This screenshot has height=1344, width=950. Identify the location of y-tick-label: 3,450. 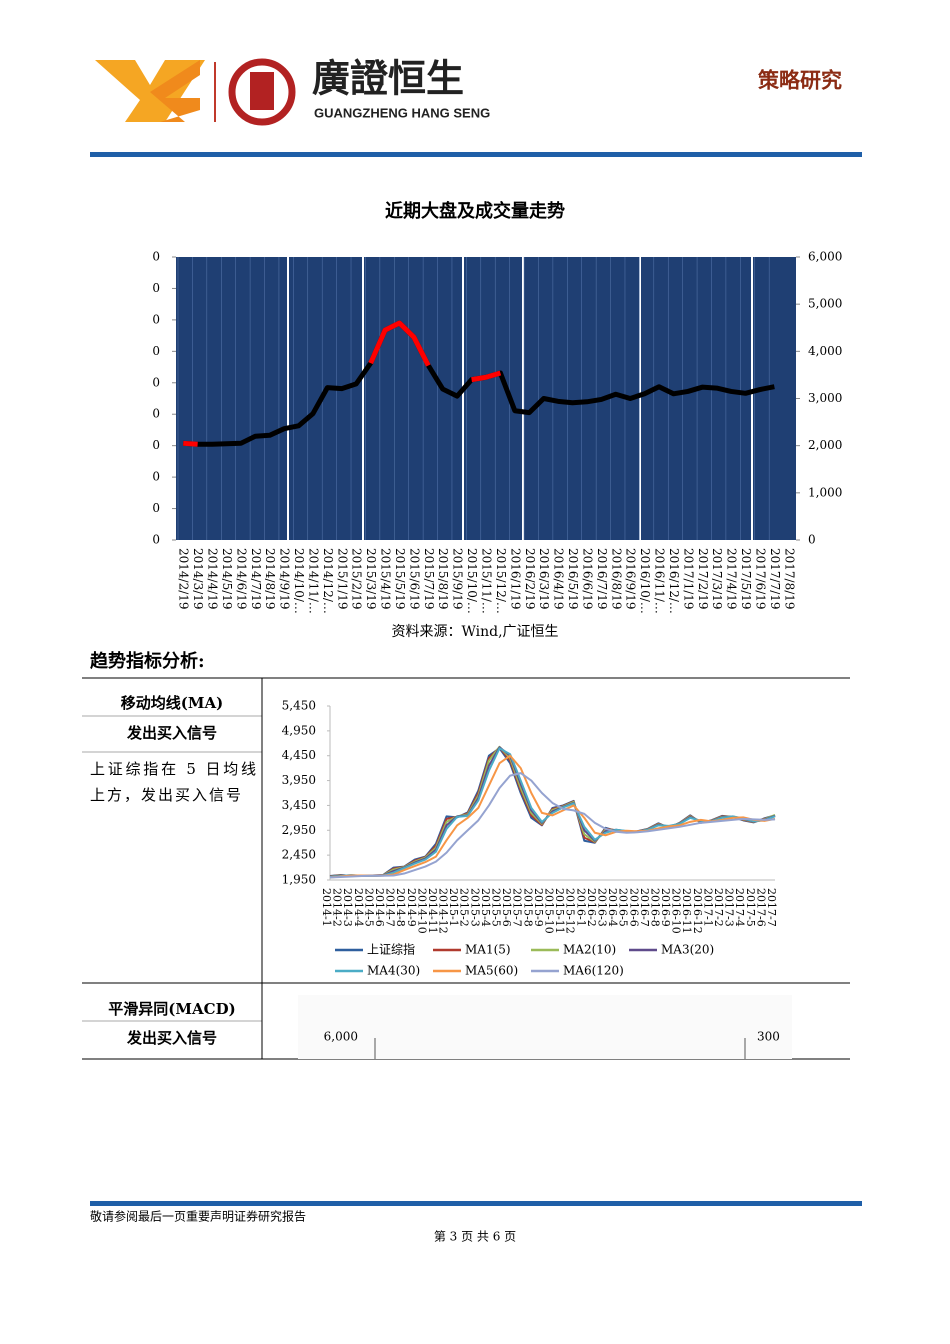
(299, 805).